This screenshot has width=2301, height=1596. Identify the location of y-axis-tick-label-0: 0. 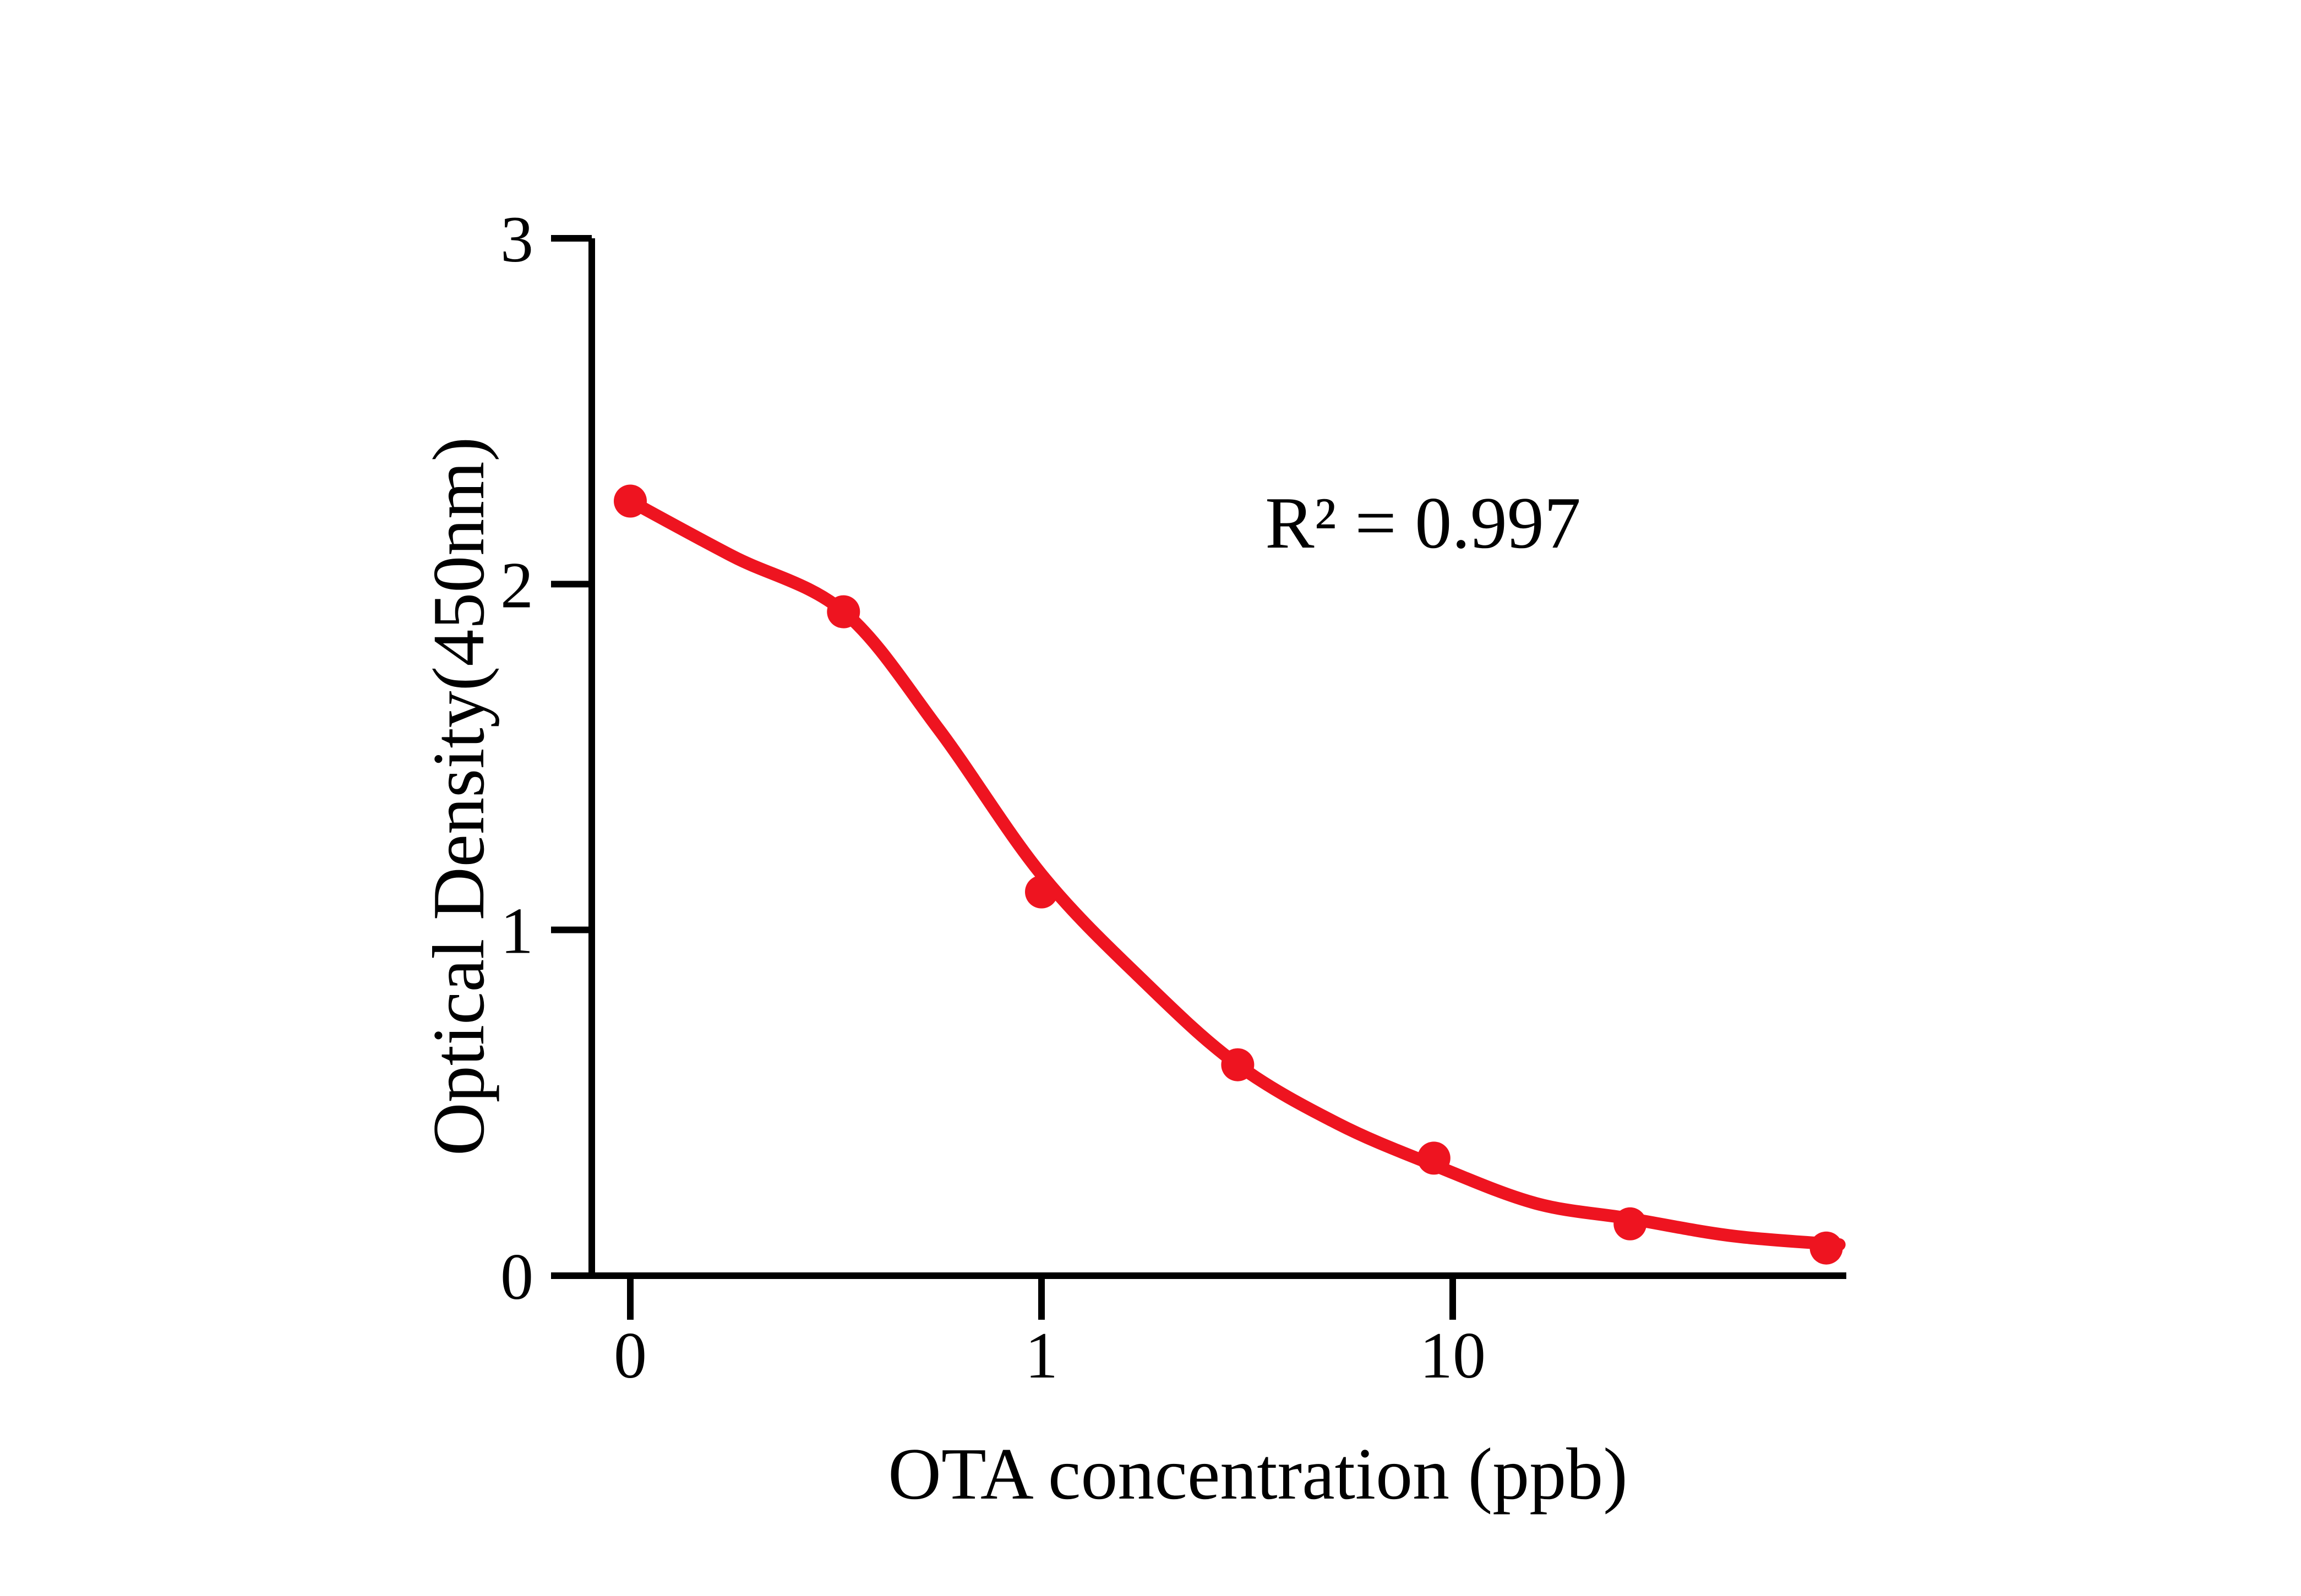
(516, 1276).